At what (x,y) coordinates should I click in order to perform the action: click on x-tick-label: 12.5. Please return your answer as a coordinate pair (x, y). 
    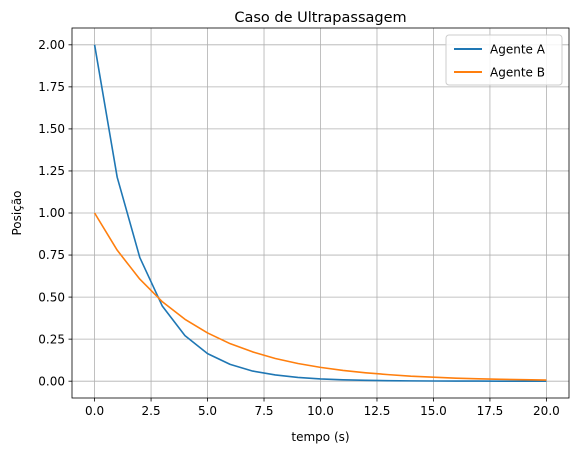
    Looking at the image, I should click on (377, 411).